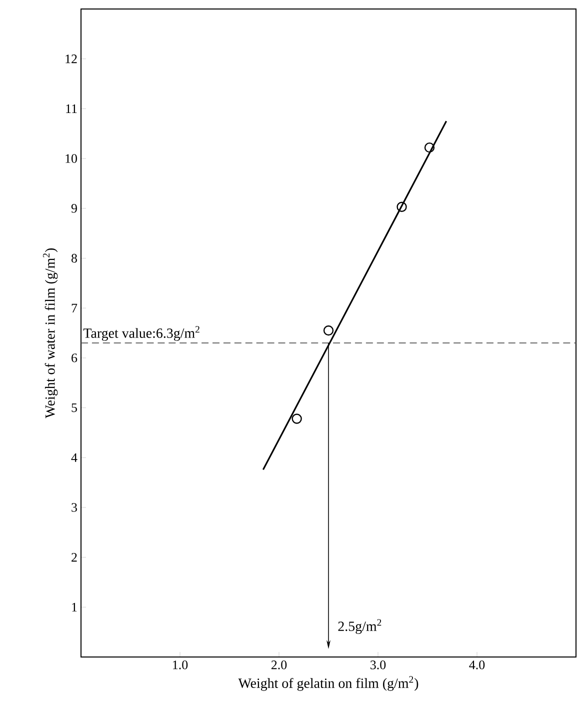 Image resolution: width=585 pixels, height=717 pixels. Describe the element at coordinates (360, 626) in the screenshot. I see `ref-line-label: 2.5g/m$^{2}$` at that location.